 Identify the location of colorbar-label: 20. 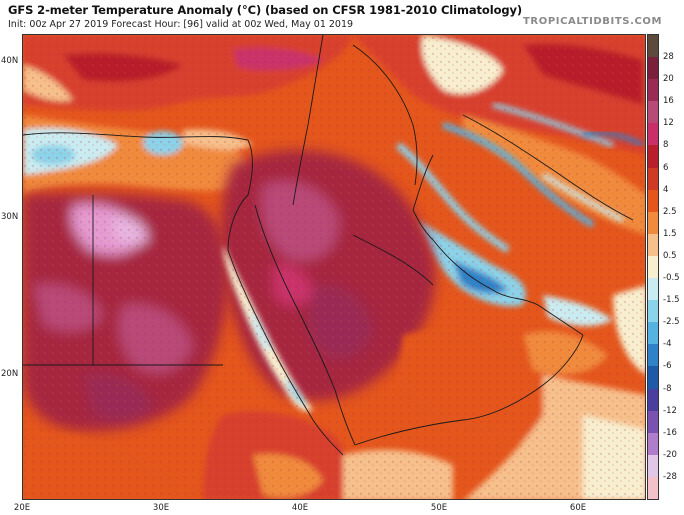
(668, 79).